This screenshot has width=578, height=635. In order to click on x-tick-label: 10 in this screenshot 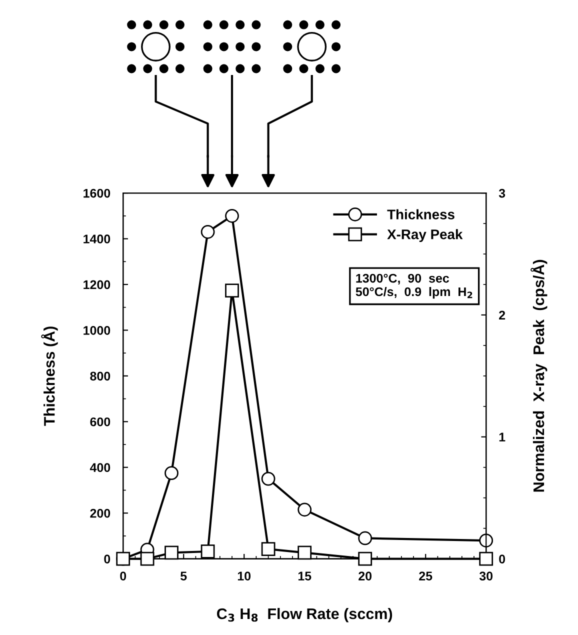, I will do `click(244, 576)`.